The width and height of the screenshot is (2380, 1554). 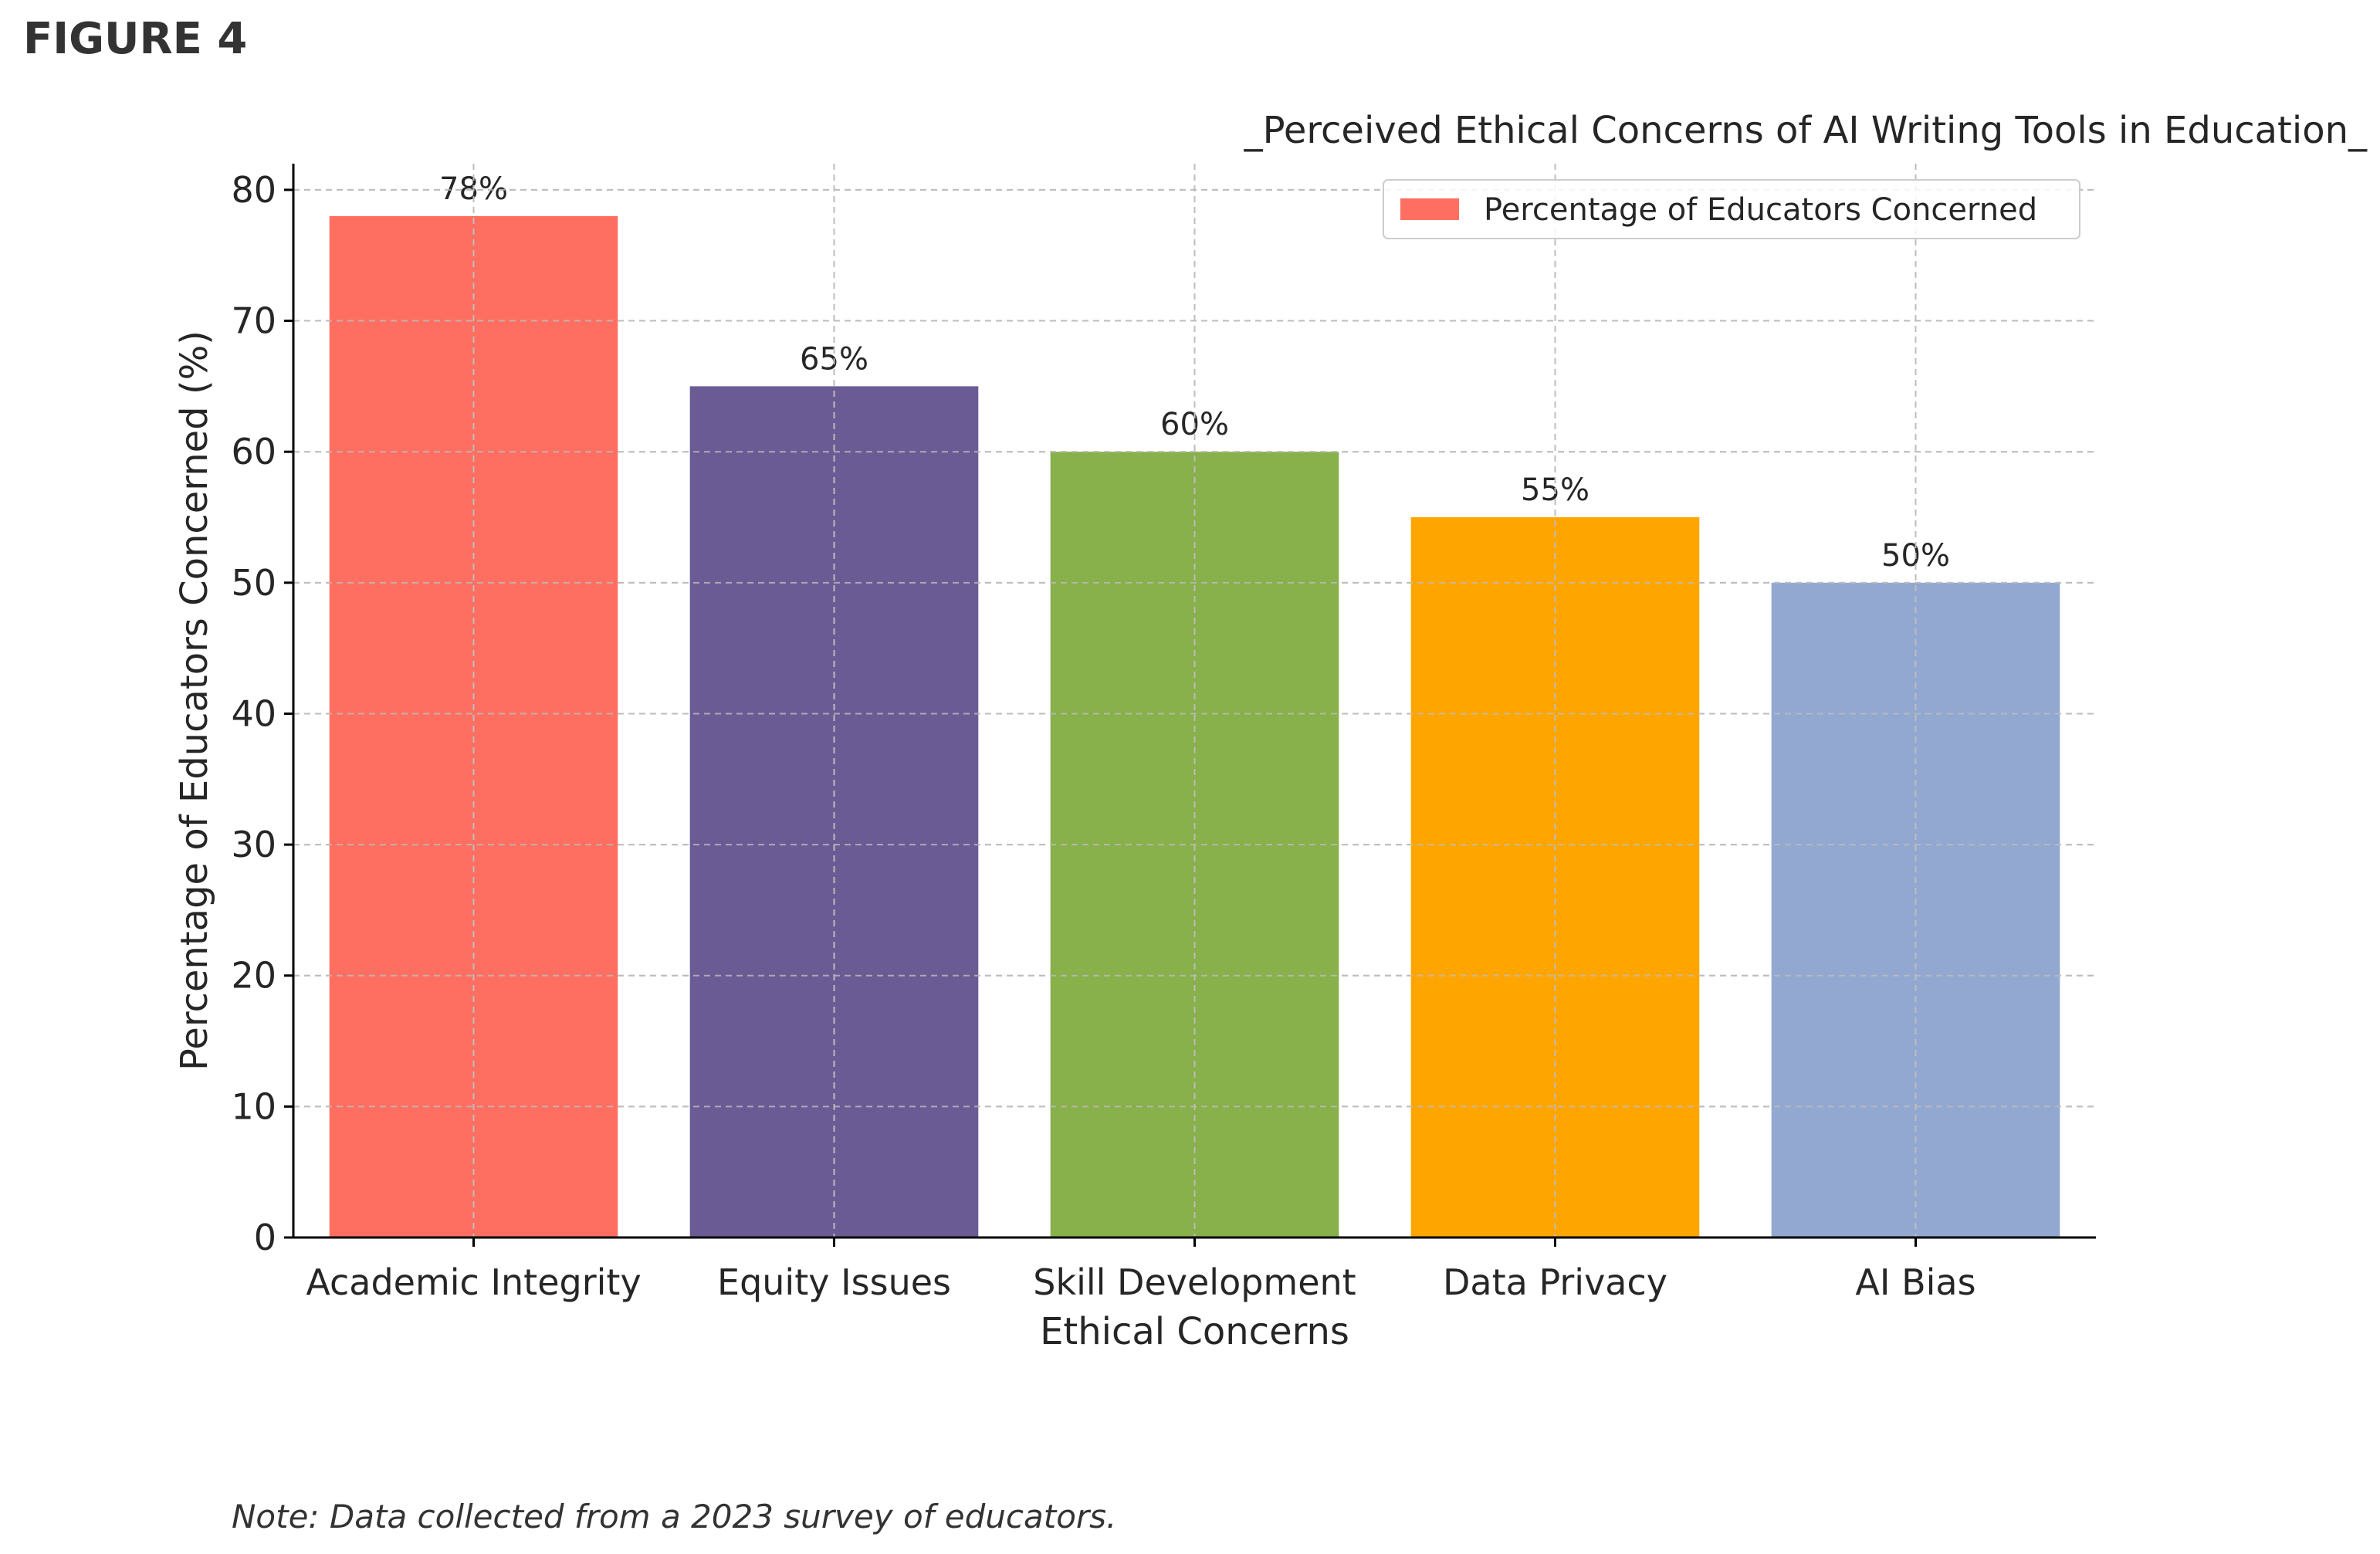 I want to click on legend: Percentage of Educators Concerned, so click(x=1732, y=209).